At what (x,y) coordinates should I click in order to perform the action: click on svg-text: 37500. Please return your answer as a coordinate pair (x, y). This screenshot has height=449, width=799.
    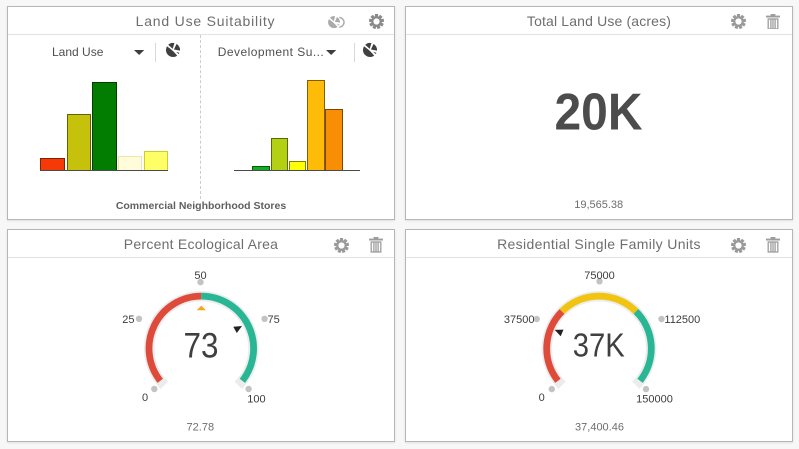
    Looking at the image, I should click on (519, 320).